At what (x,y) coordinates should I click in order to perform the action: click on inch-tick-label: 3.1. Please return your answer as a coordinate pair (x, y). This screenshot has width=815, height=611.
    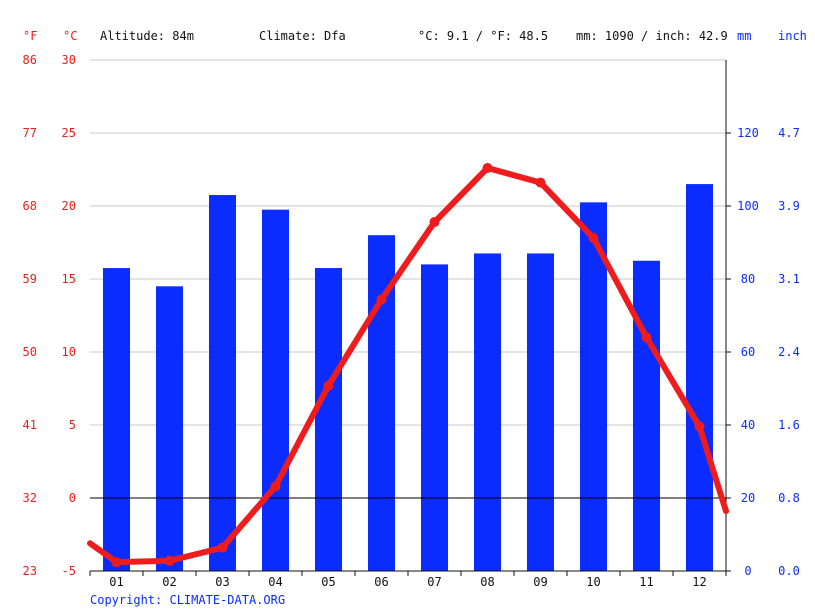
    Looking at the image, I should click on (789, 279).